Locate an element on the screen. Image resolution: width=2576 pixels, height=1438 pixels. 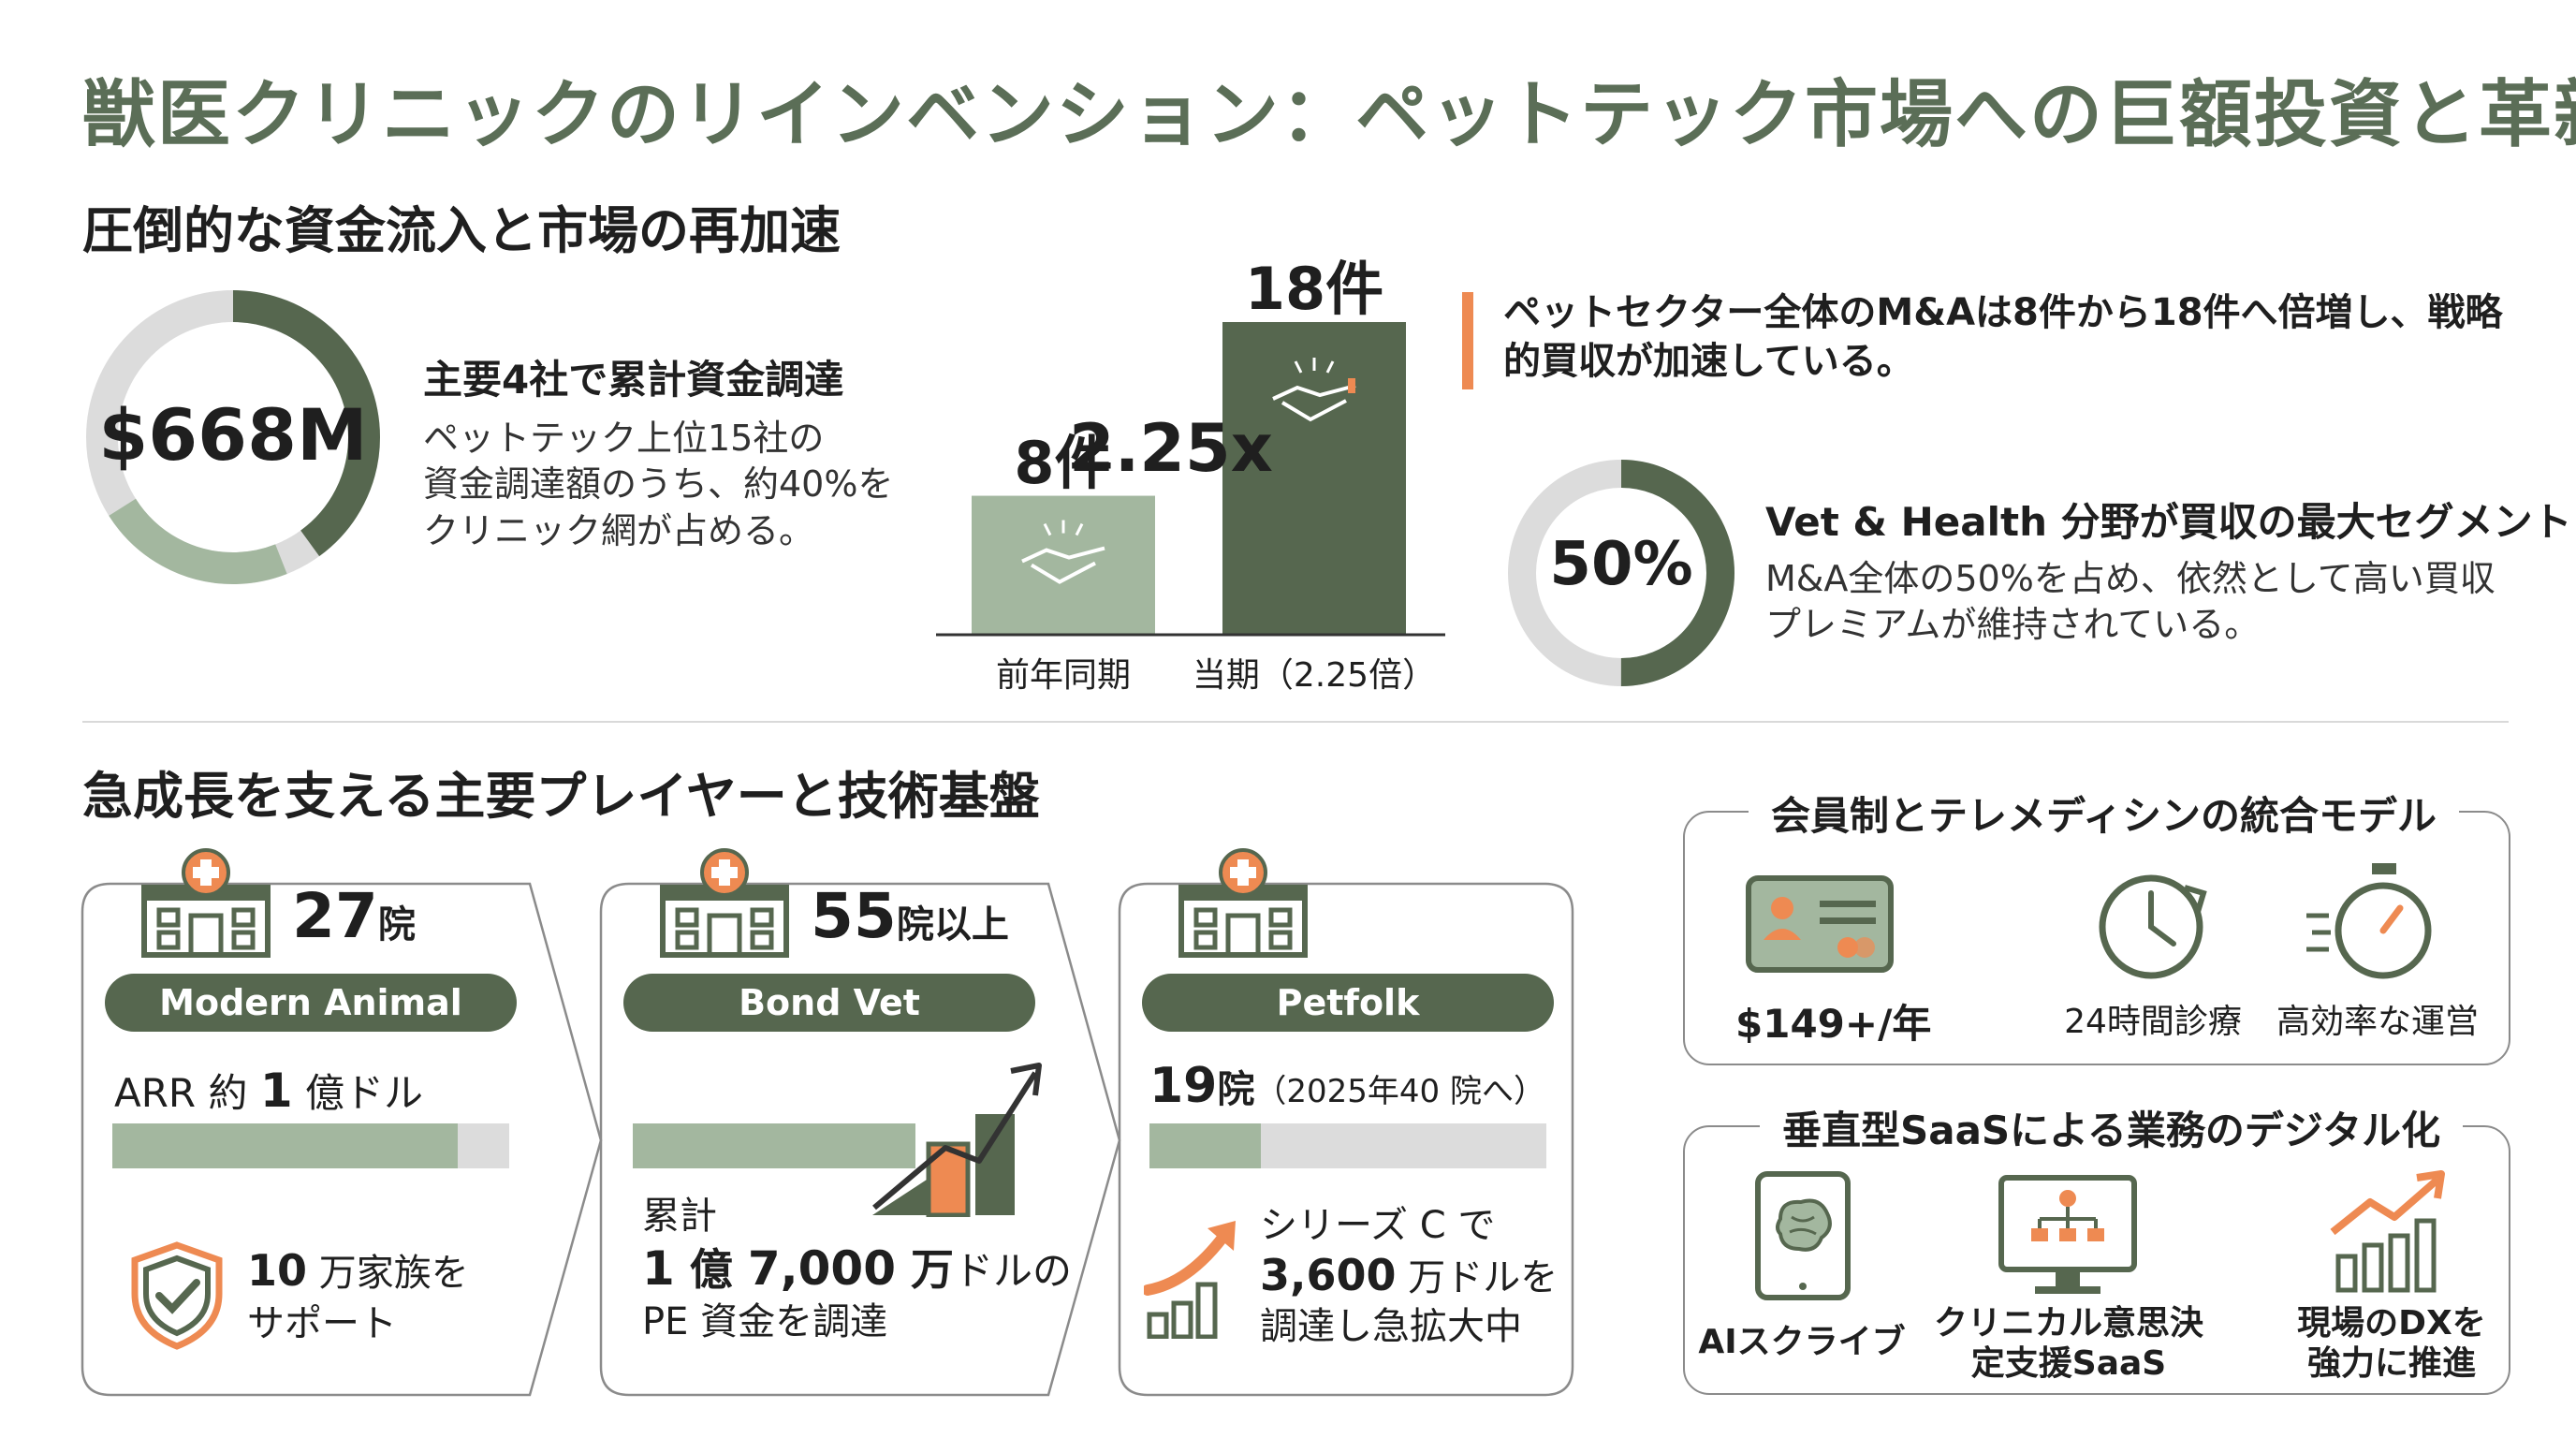
page-title: 獣医クリニックのリインベンション：ペットテック市場への巨額投資と革新 is located at coordinates (1329, 115).